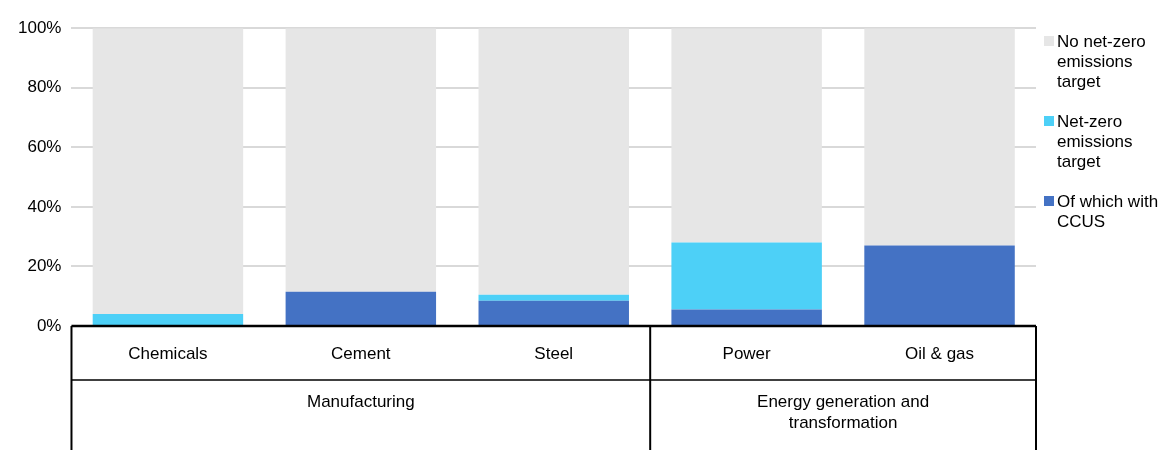  Describe the element at coordinates (1102, 62) in the screenshot. I see `legend-label: No net-zero emissions target` at that location.